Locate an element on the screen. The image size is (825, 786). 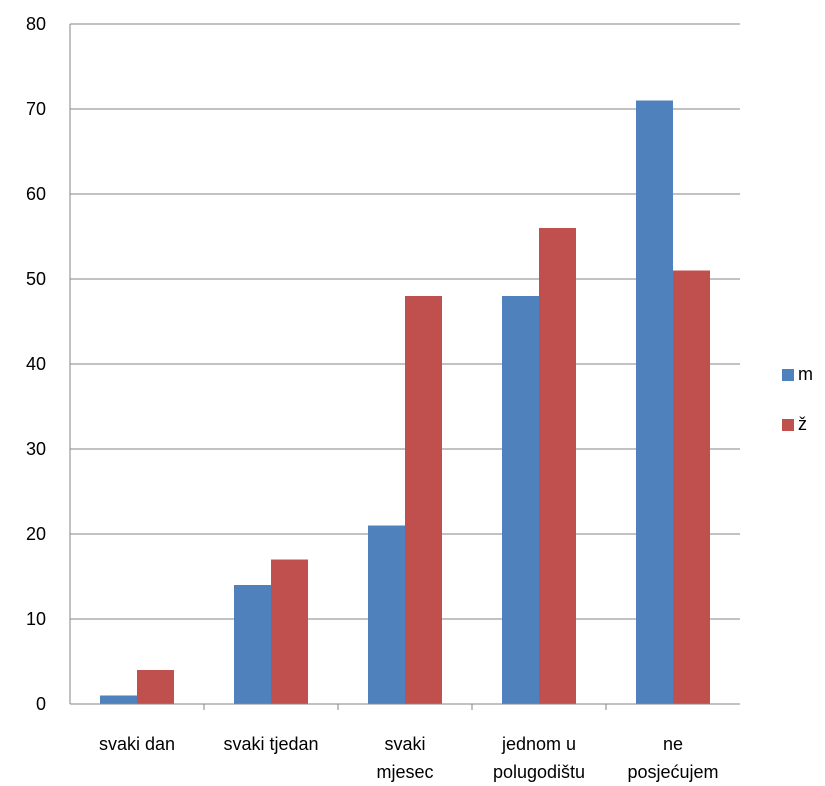
y-tick-label: 70 is located at coordinates (36, 109).